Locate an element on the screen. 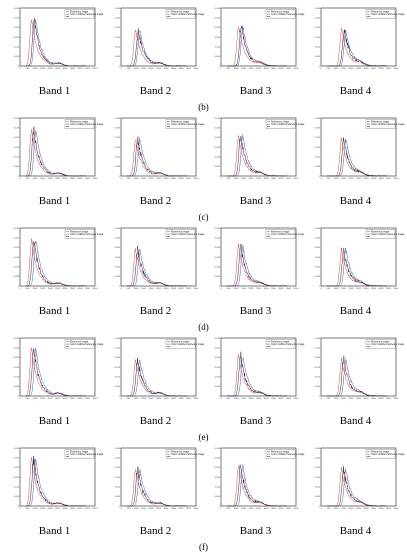 This screenshot has width=407, height=553. reference-line is located at coordinates (357, 377).